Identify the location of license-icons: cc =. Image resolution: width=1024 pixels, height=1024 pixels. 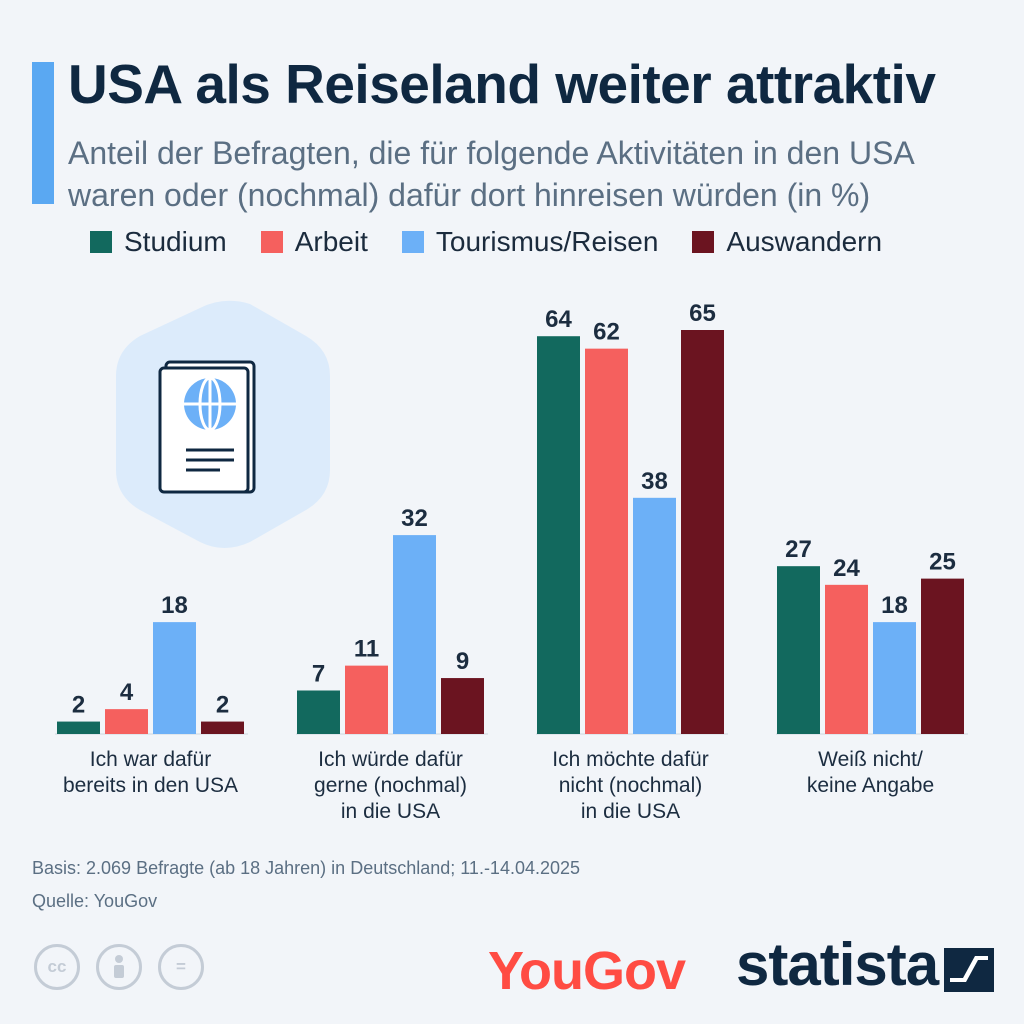
(119, 967).